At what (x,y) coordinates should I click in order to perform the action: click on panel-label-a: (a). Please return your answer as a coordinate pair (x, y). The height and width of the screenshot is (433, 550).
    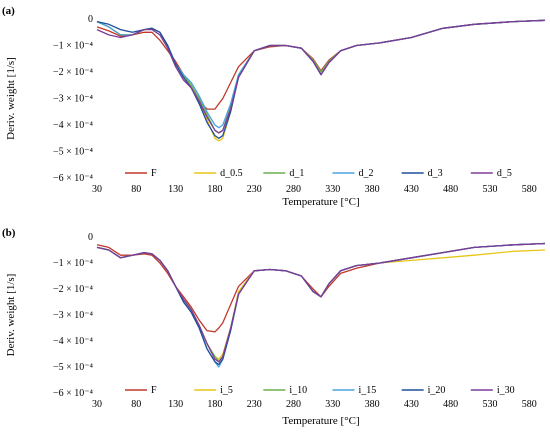
    Looking at the image, I should click on (8, 11).